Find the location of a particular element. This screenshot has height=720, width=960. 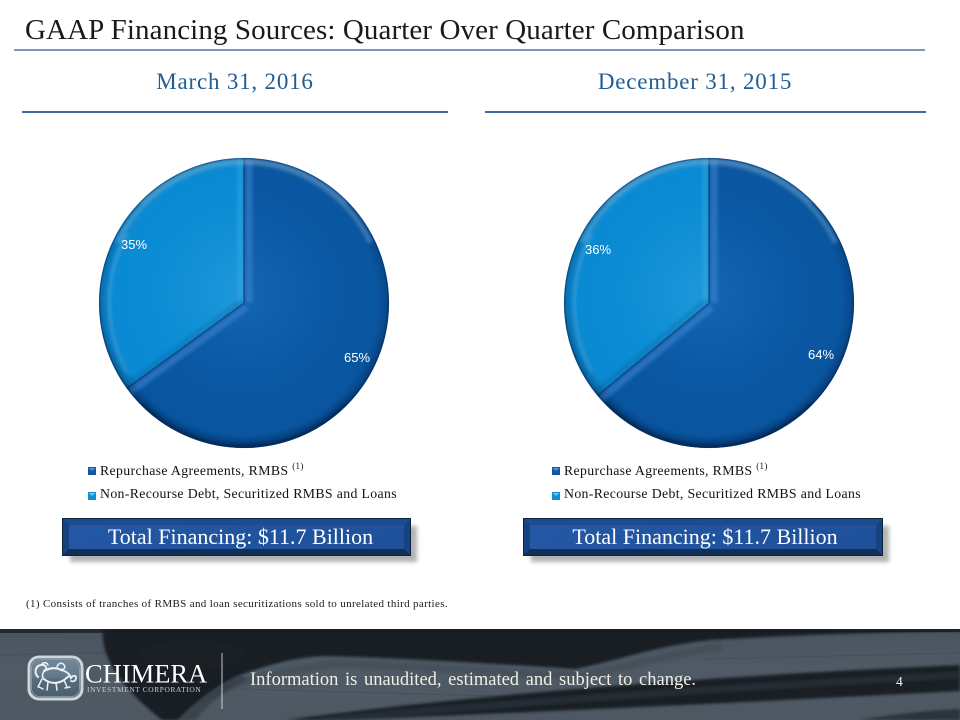

svg-text: 35% is located at coordinates (133, 244).